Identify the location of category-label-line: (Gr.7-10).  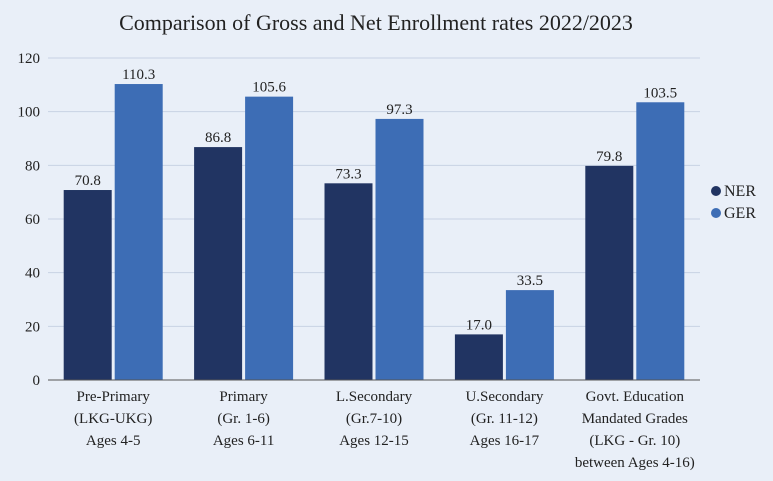
(374, 419).